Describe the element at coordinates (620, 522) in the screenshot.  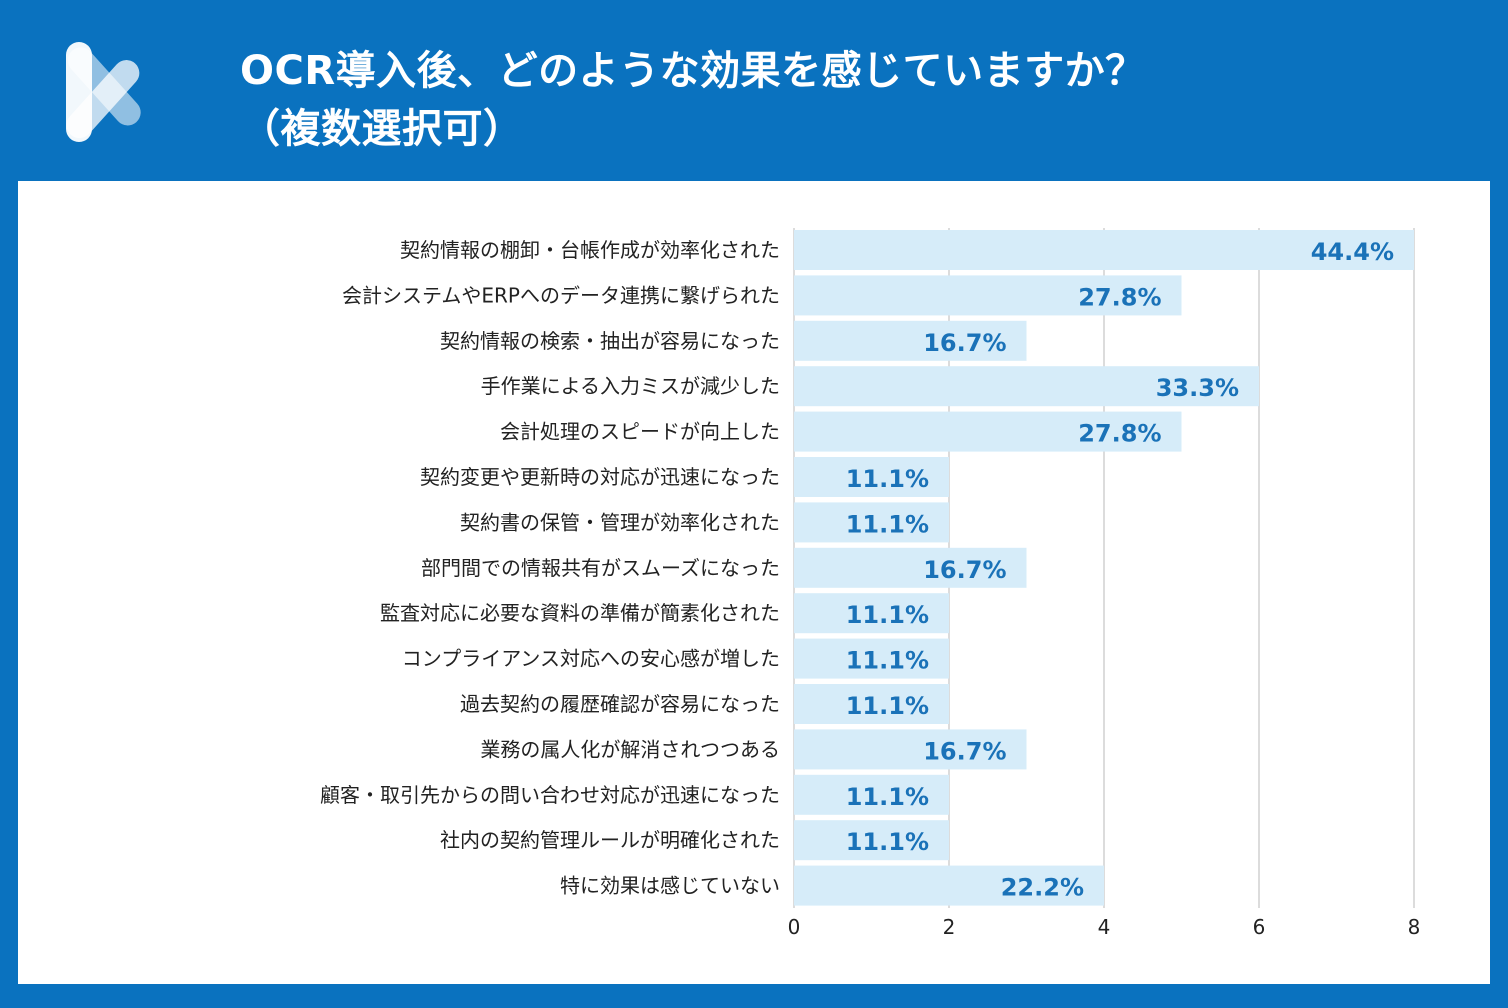
I see `category-label: 契約書の保管・管理が効率化された` at that location.